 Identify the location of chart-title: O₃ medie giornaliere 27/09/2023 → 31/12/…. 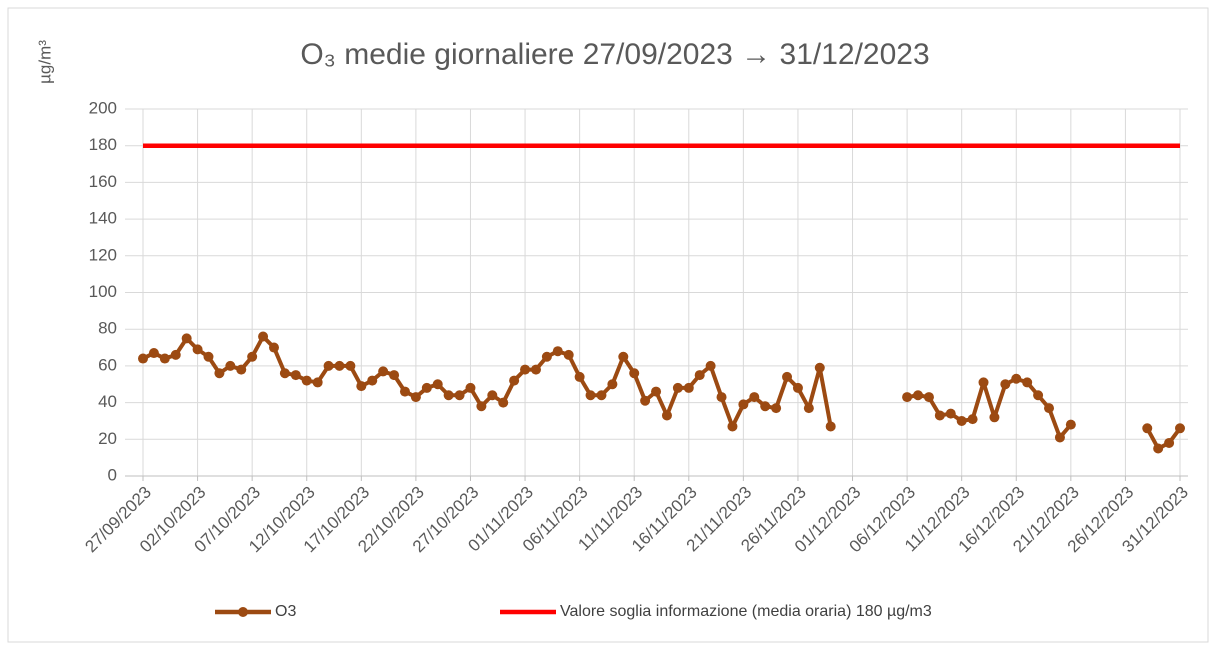
(614, 54).